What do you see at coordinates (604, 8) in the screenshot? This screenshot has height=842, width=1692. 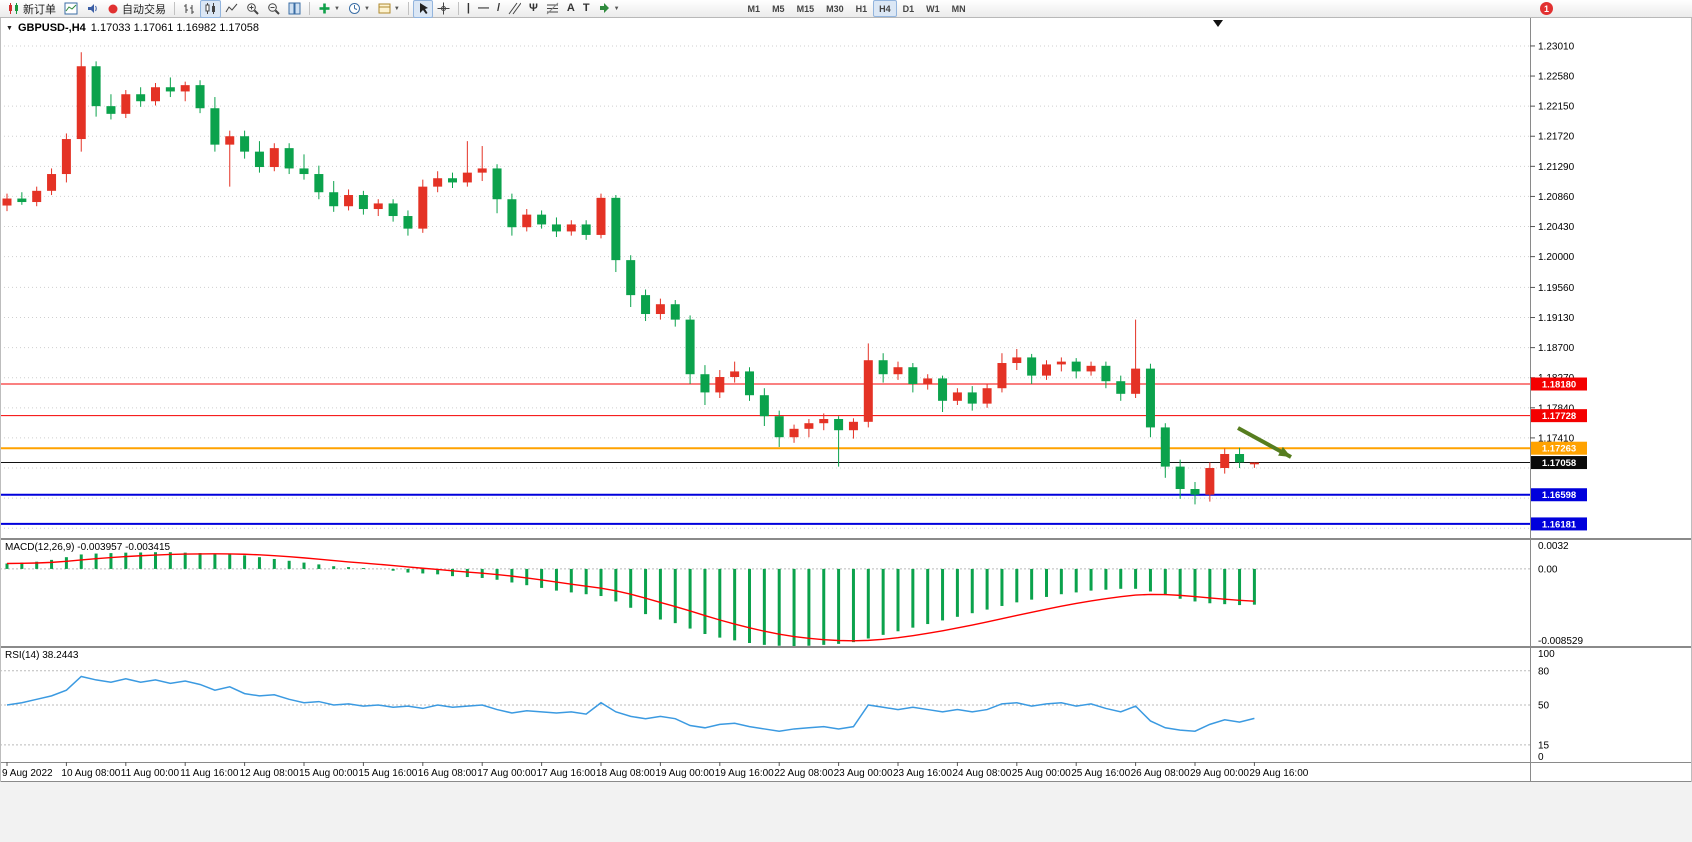 I see `arrow-shape-icon` at bounding box center [604, 8].